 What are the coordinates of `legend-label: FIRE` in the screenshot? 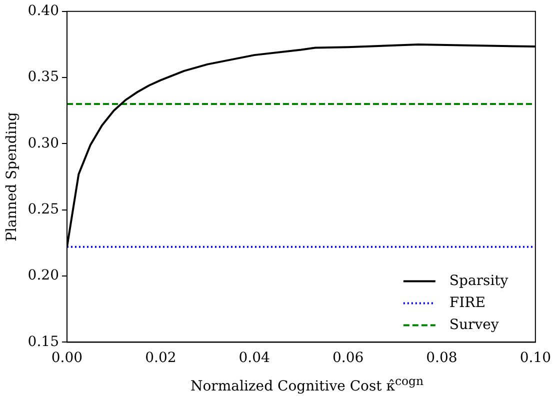 It's located at (467, 302).